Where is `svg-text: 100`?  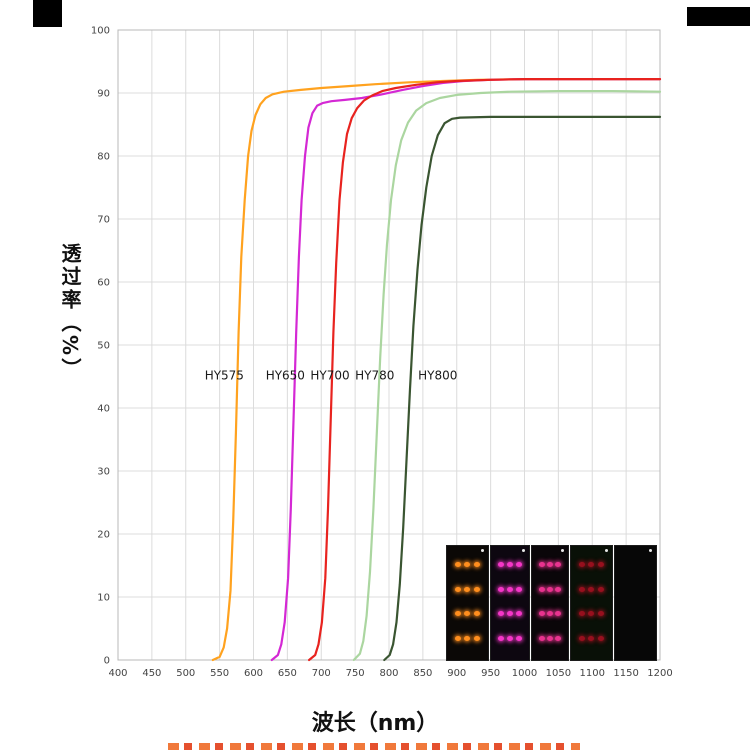 svg-text: 100 is located at coordinates (100, 31).